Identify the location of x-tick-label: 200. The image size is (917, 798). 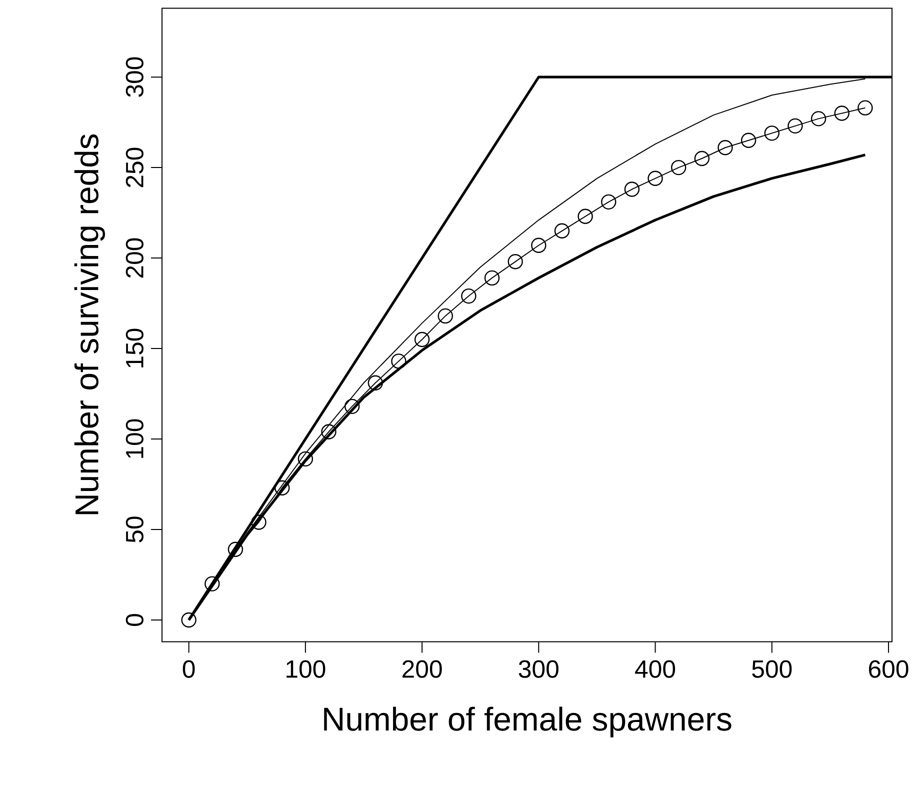
(422, 669).